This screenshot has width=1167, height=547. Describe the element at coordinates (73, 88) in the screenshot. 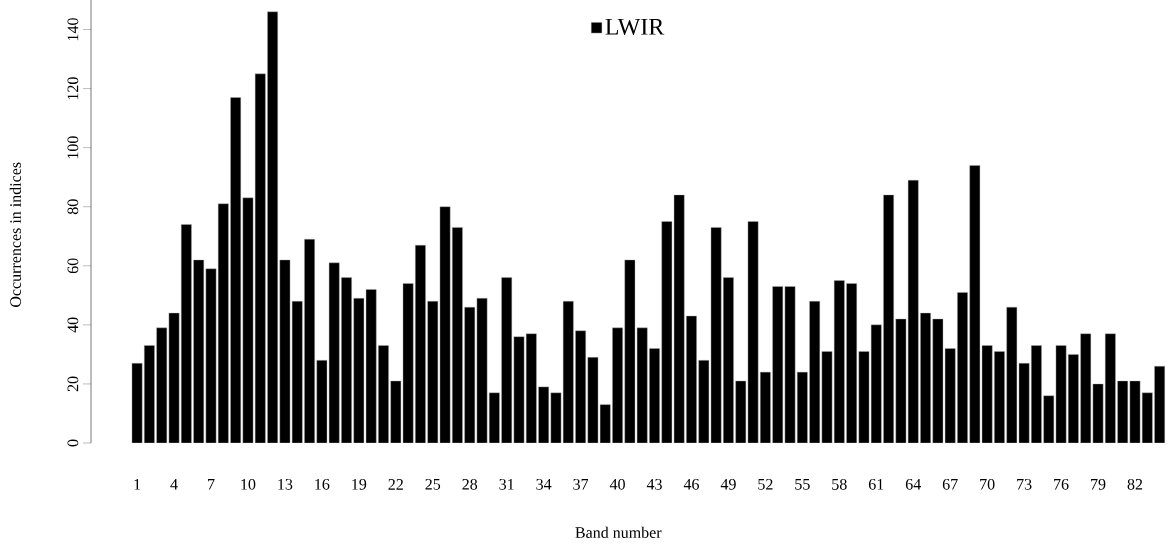

I see `y-tick-label: 120` at that location.